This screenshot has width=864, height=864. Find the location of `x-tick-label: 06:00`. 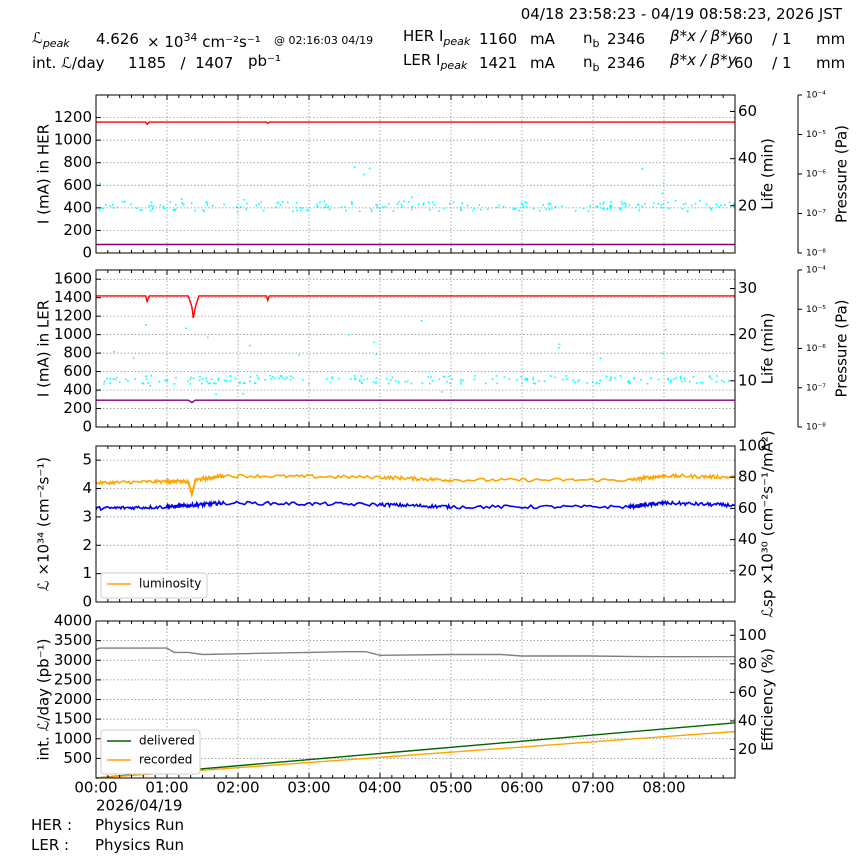

x-tick-label: 06:00 is located at coordinates (521, 788).